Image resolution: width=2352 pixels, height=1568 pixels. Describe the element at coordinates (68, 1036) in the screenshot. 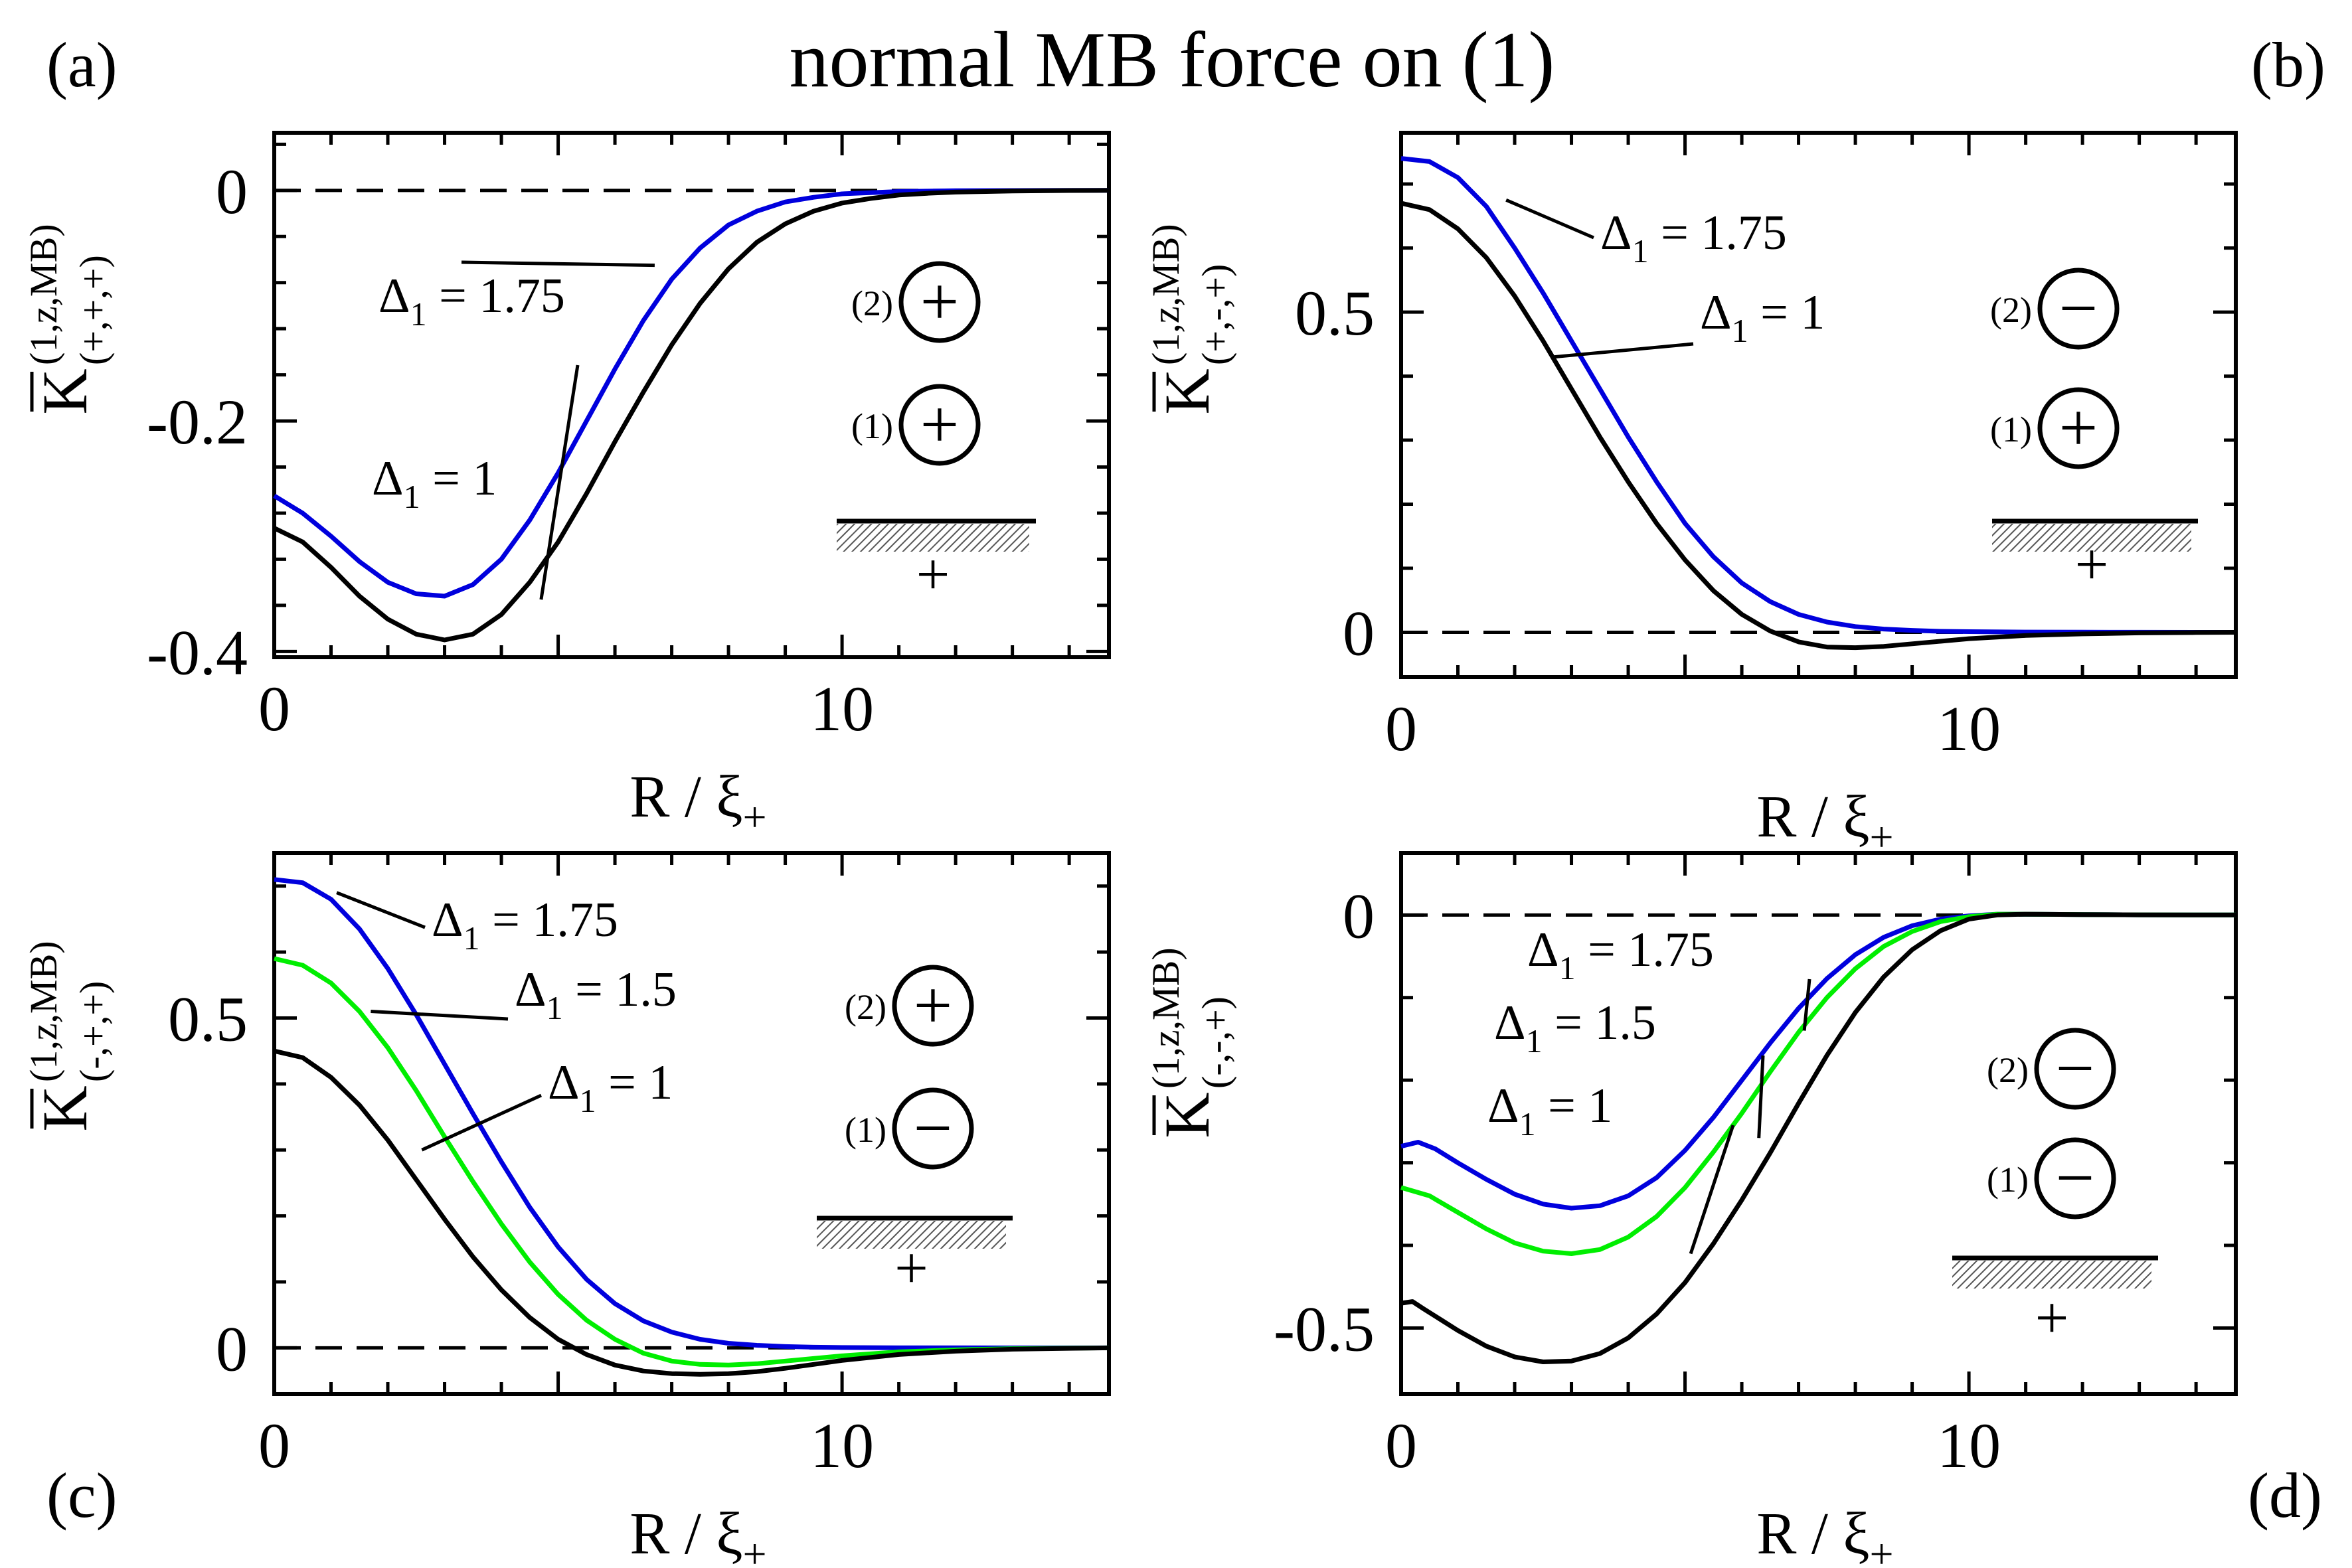

I see `y-axis-label: K(1,z,MB) (-,+,+)` at that location.